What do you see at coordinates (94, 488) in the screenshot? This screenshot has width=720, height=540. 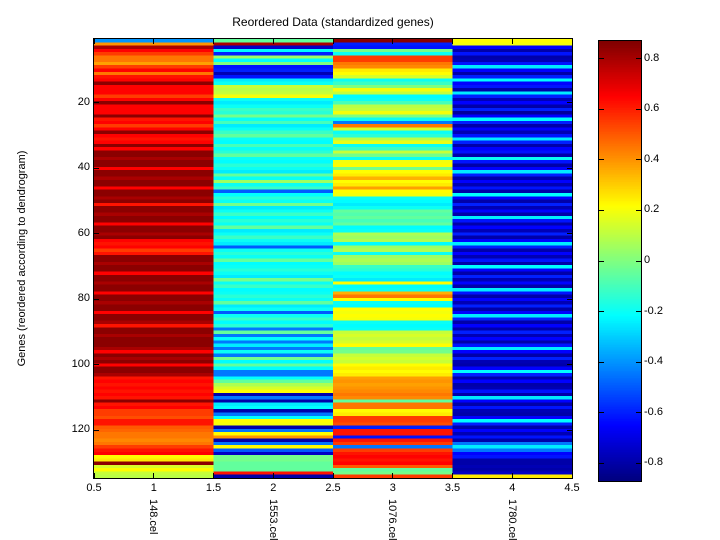 I see `x-tick-label: 0.5` at bounding box center [94, 488].